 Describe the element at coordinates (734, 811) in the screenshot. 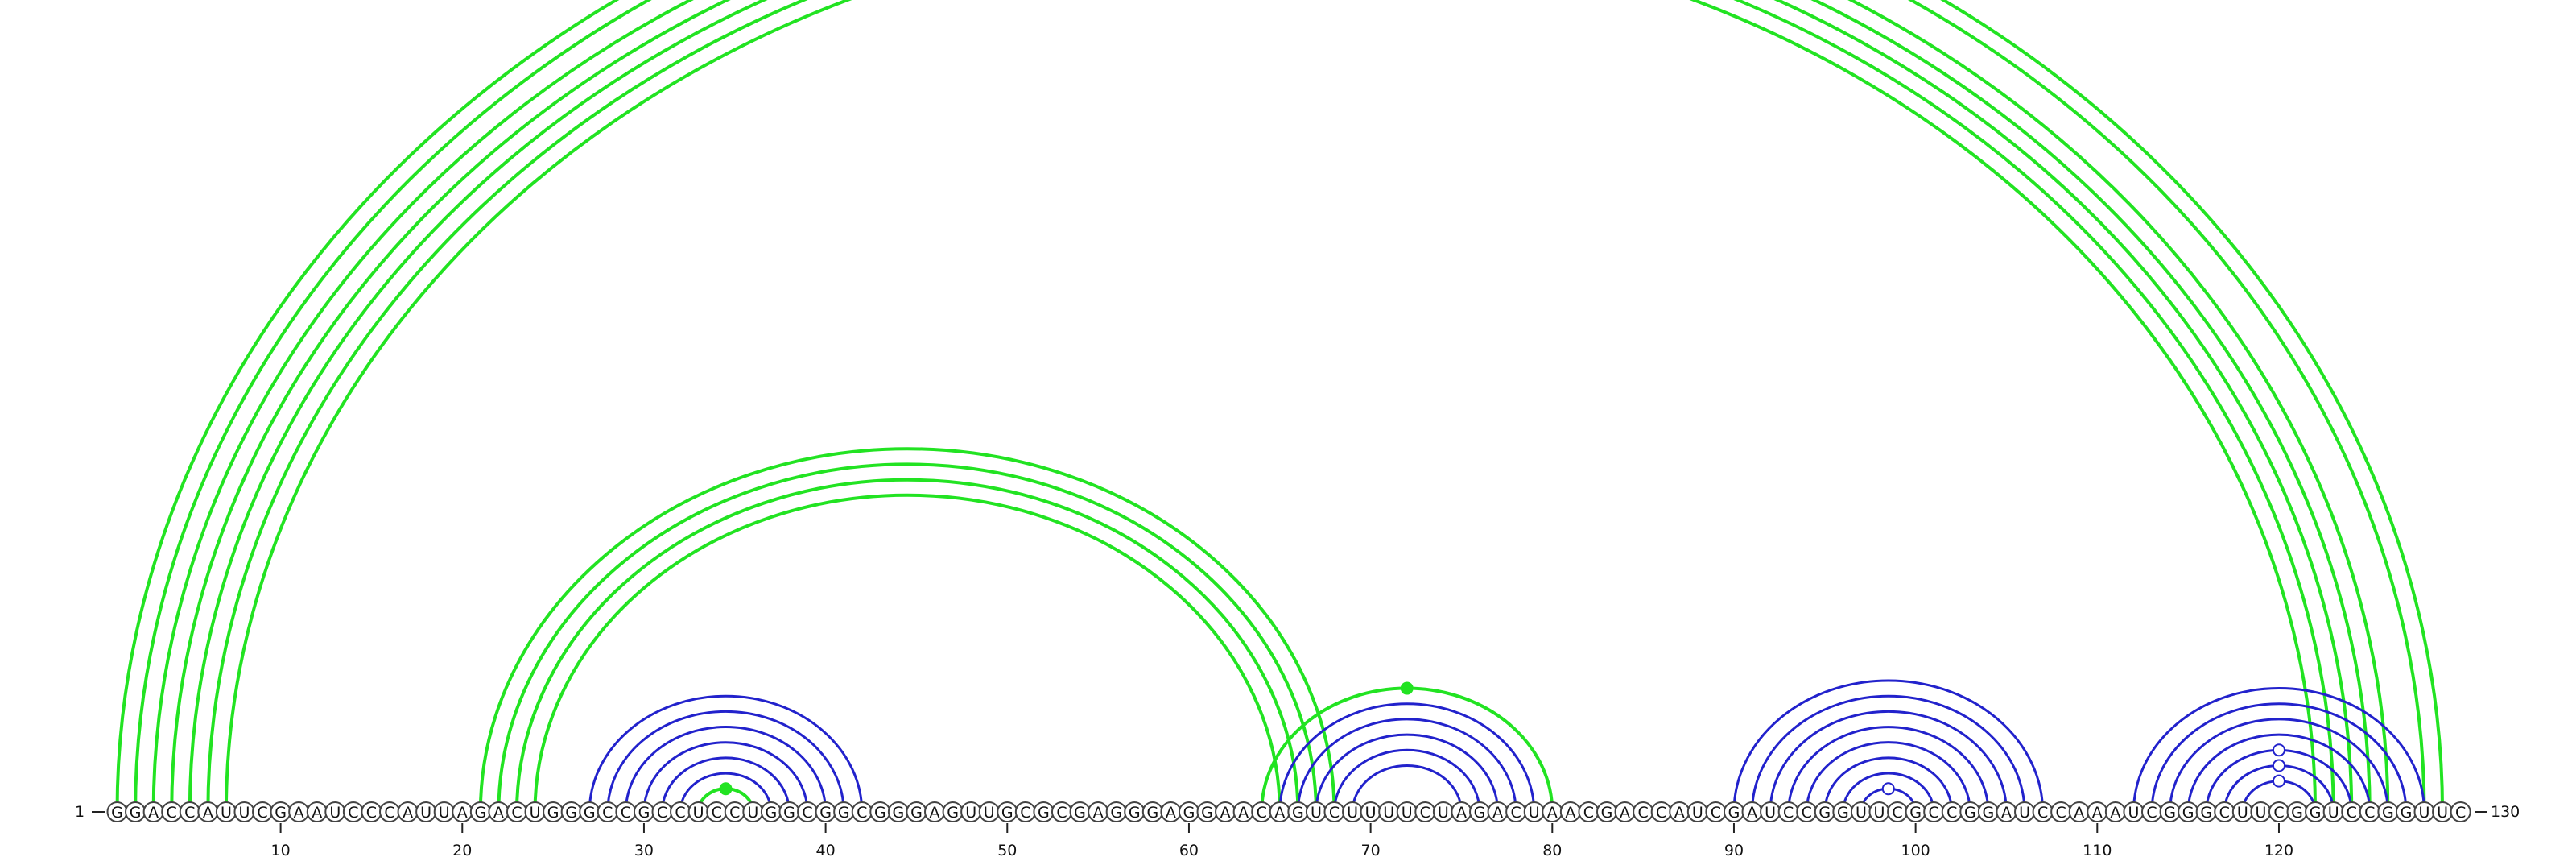

I see `nucleotide-35: C` at that location.